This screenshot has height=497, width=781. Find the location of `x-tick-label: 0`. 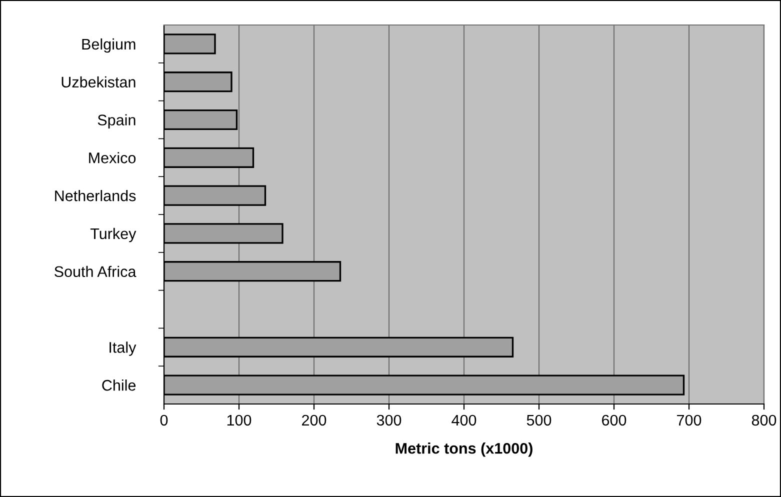

x-tick-label: 0 is located at coordinates (164, 420).